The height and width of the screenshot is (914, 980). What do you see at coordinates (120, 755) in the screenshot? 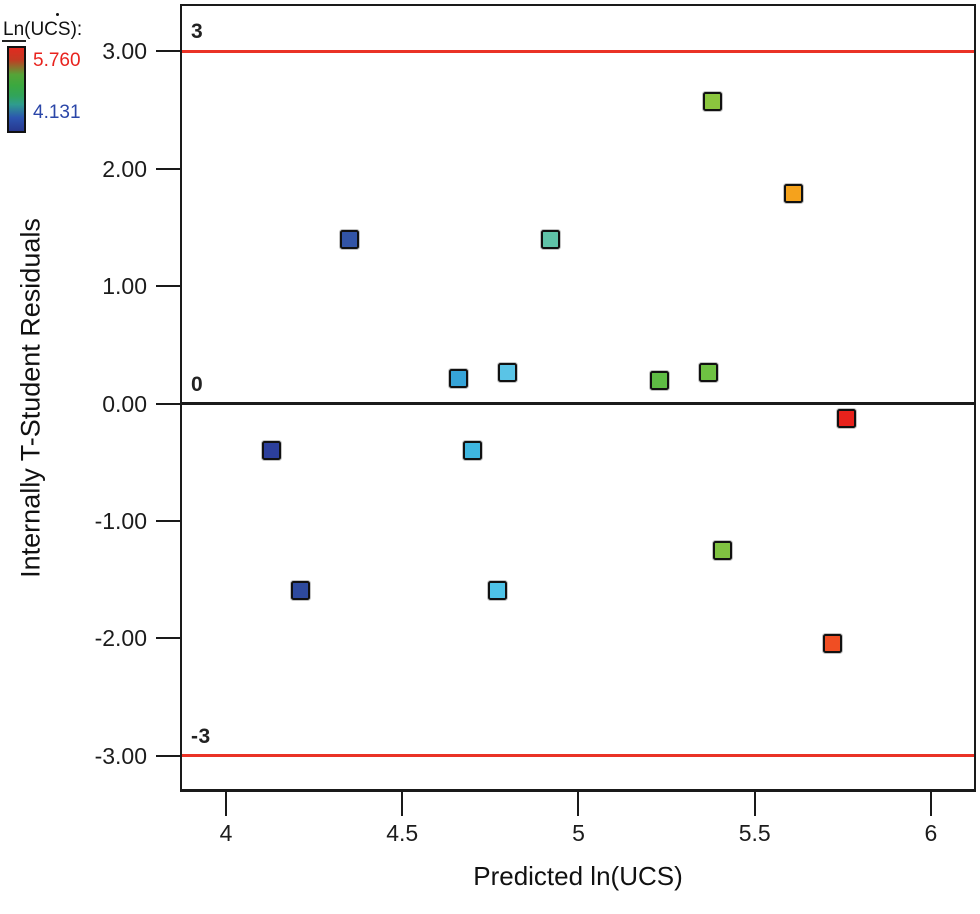
I see `y-tick-label: -3.00` at bounding box center [120, 755].